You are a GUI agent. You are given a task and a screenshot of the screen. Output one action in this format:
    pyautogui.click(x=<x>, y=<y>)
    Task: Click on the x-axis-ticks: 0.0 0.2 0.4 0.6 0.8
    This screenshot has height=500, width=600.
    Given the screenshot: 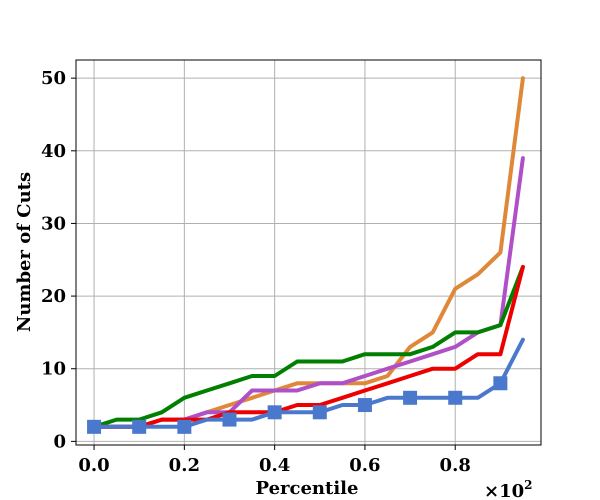 What is the action you would take?
    pyautogui.click(x=274, y=460)
    